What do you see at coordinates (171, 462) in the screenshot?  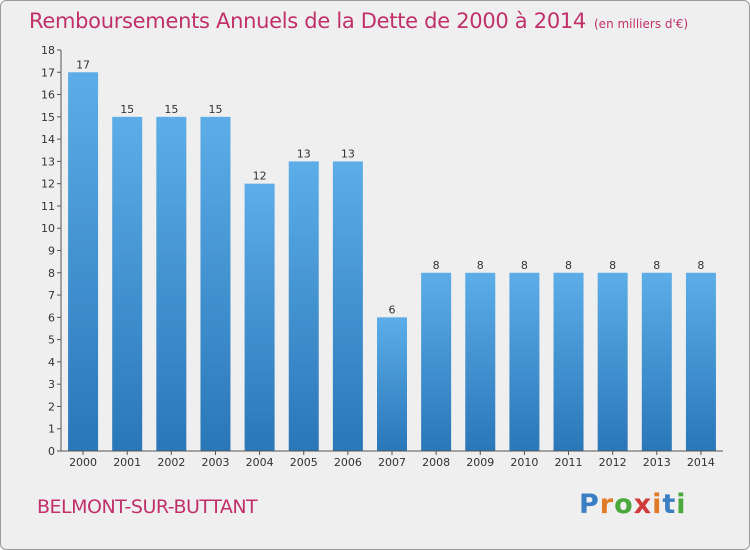 I see `x-tick-label-2002: 2002` at bounding box center [171, 462].